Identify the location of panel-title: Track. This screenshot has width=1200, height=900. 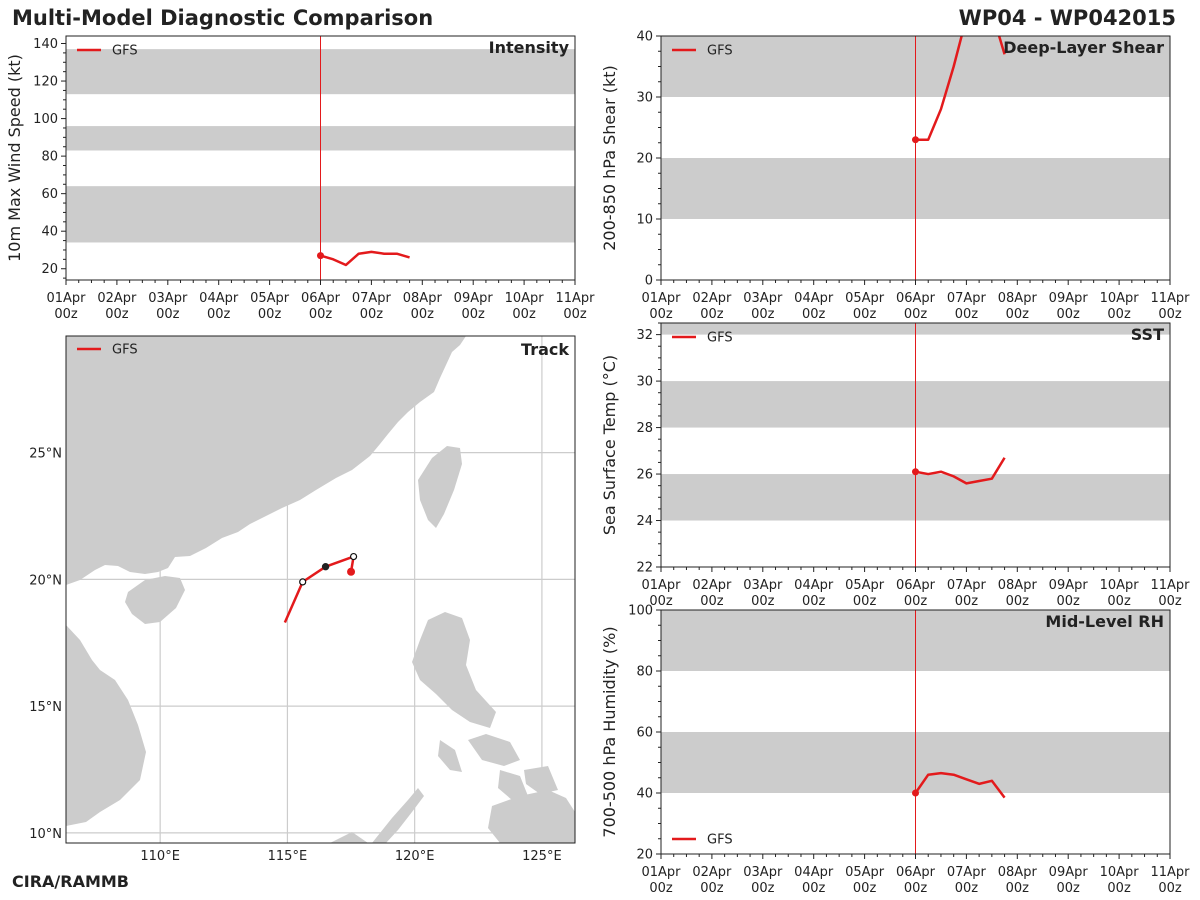
(545, 349).